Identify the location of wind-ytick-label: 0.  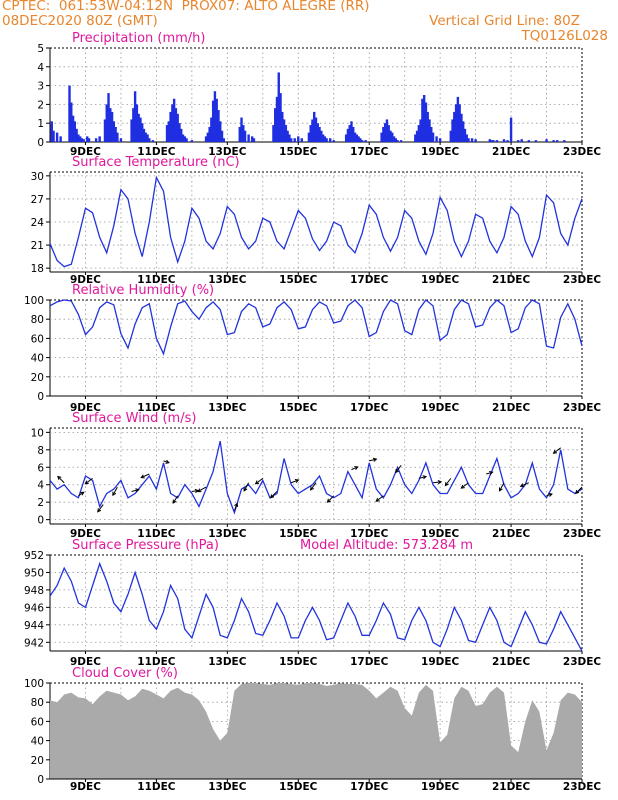
(40, 521).